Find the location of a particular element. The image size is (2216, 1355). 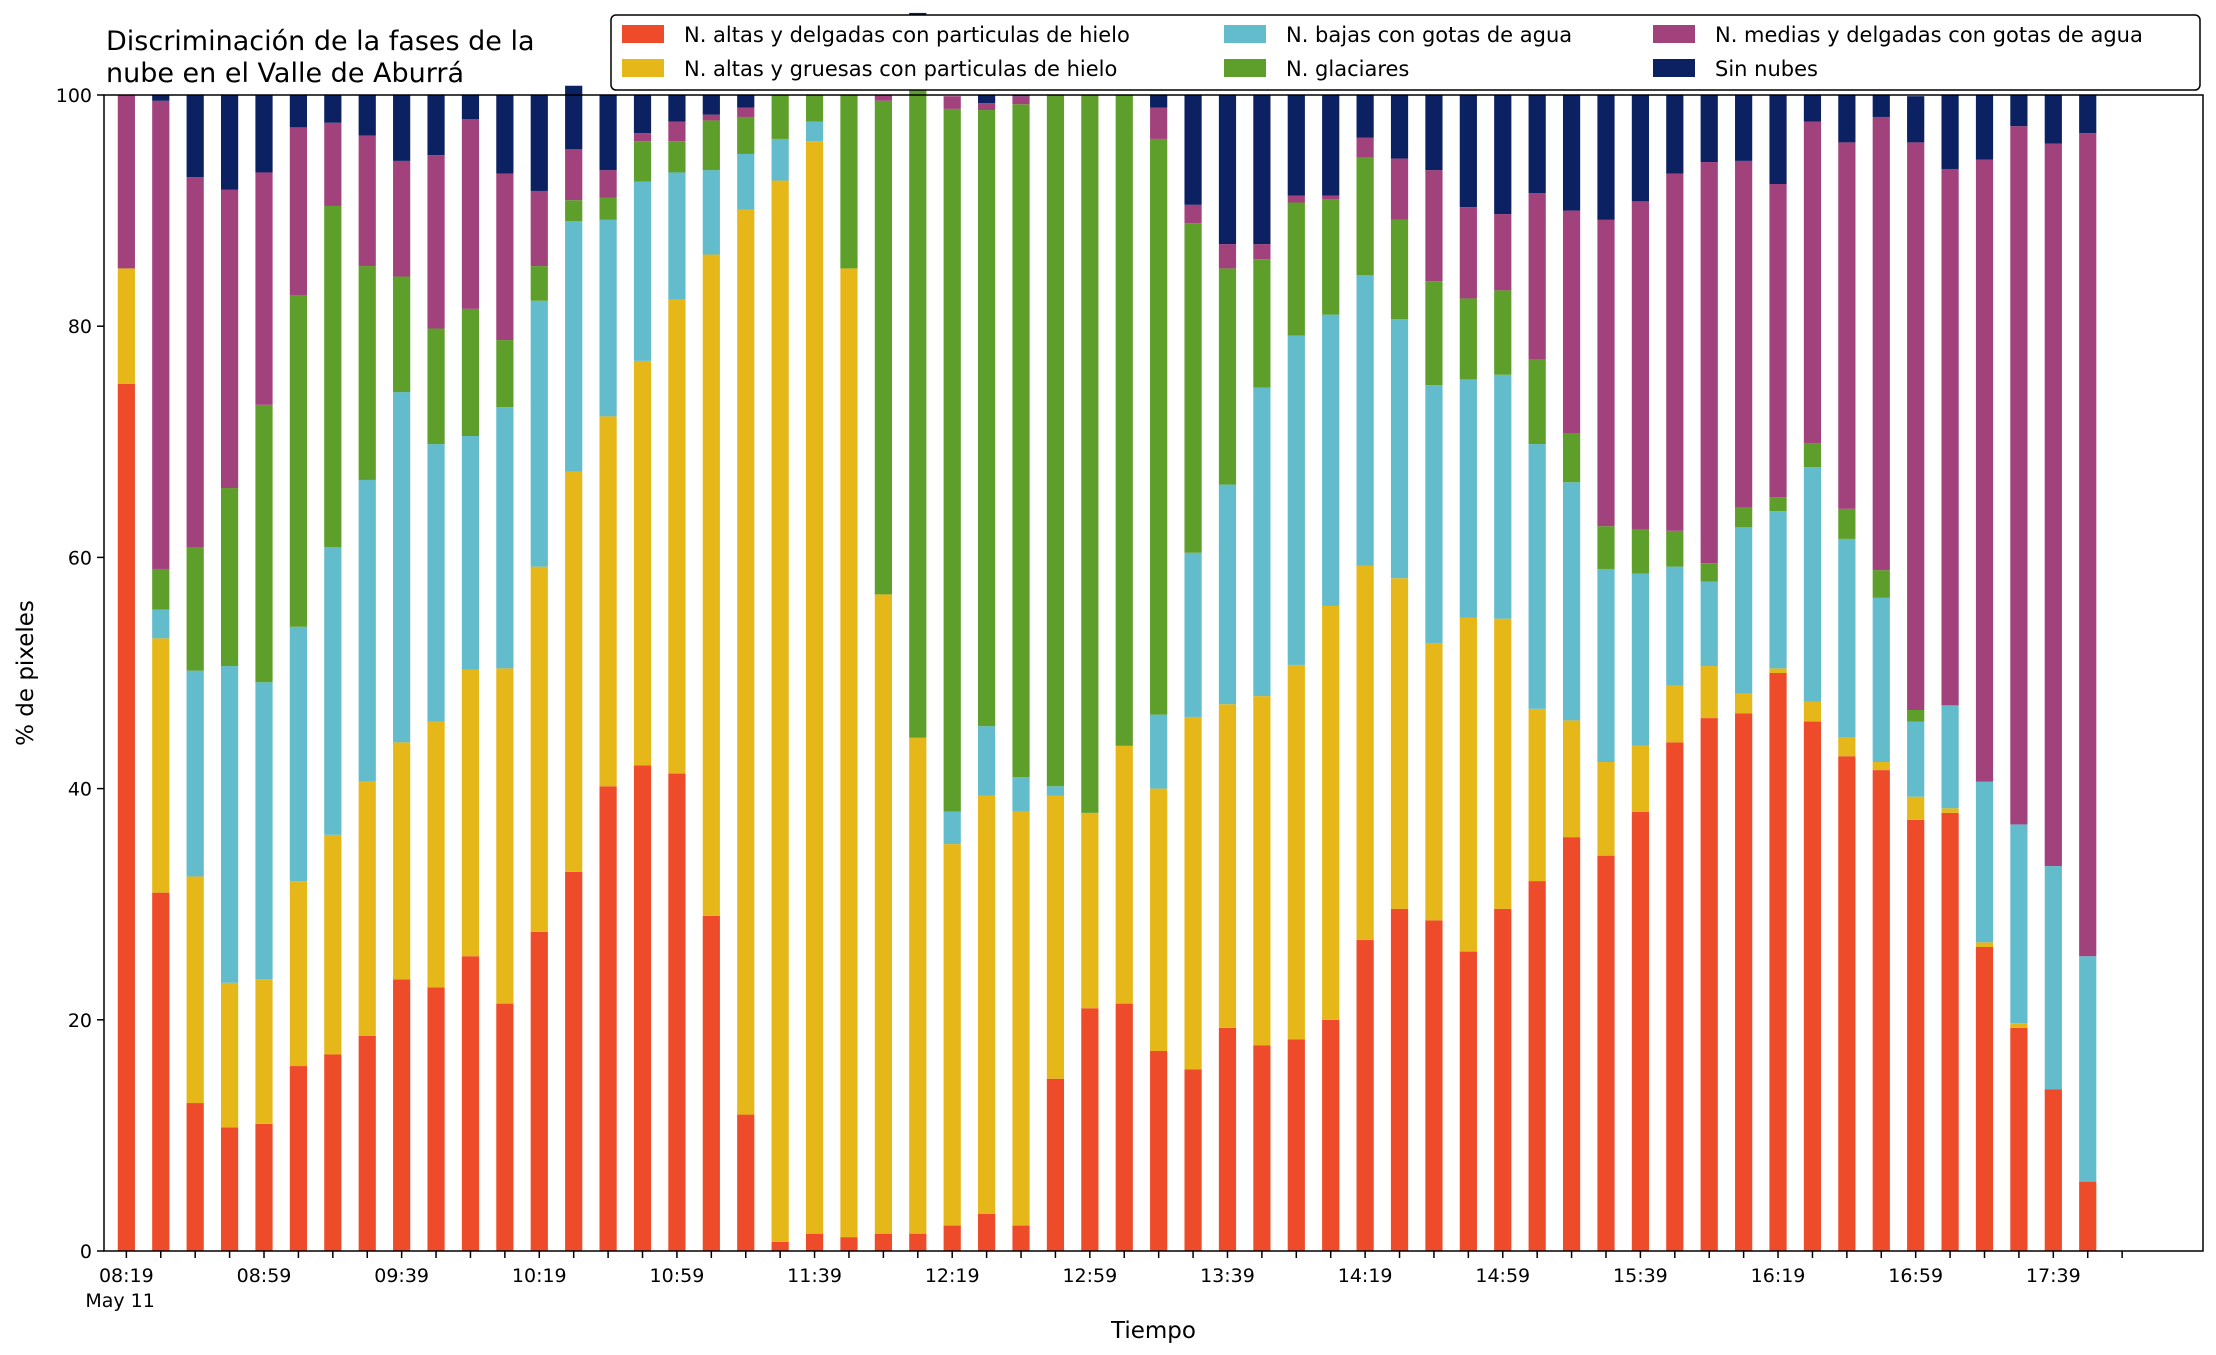

legend-label: N. glaciares is located at coordinates (1347, 69).